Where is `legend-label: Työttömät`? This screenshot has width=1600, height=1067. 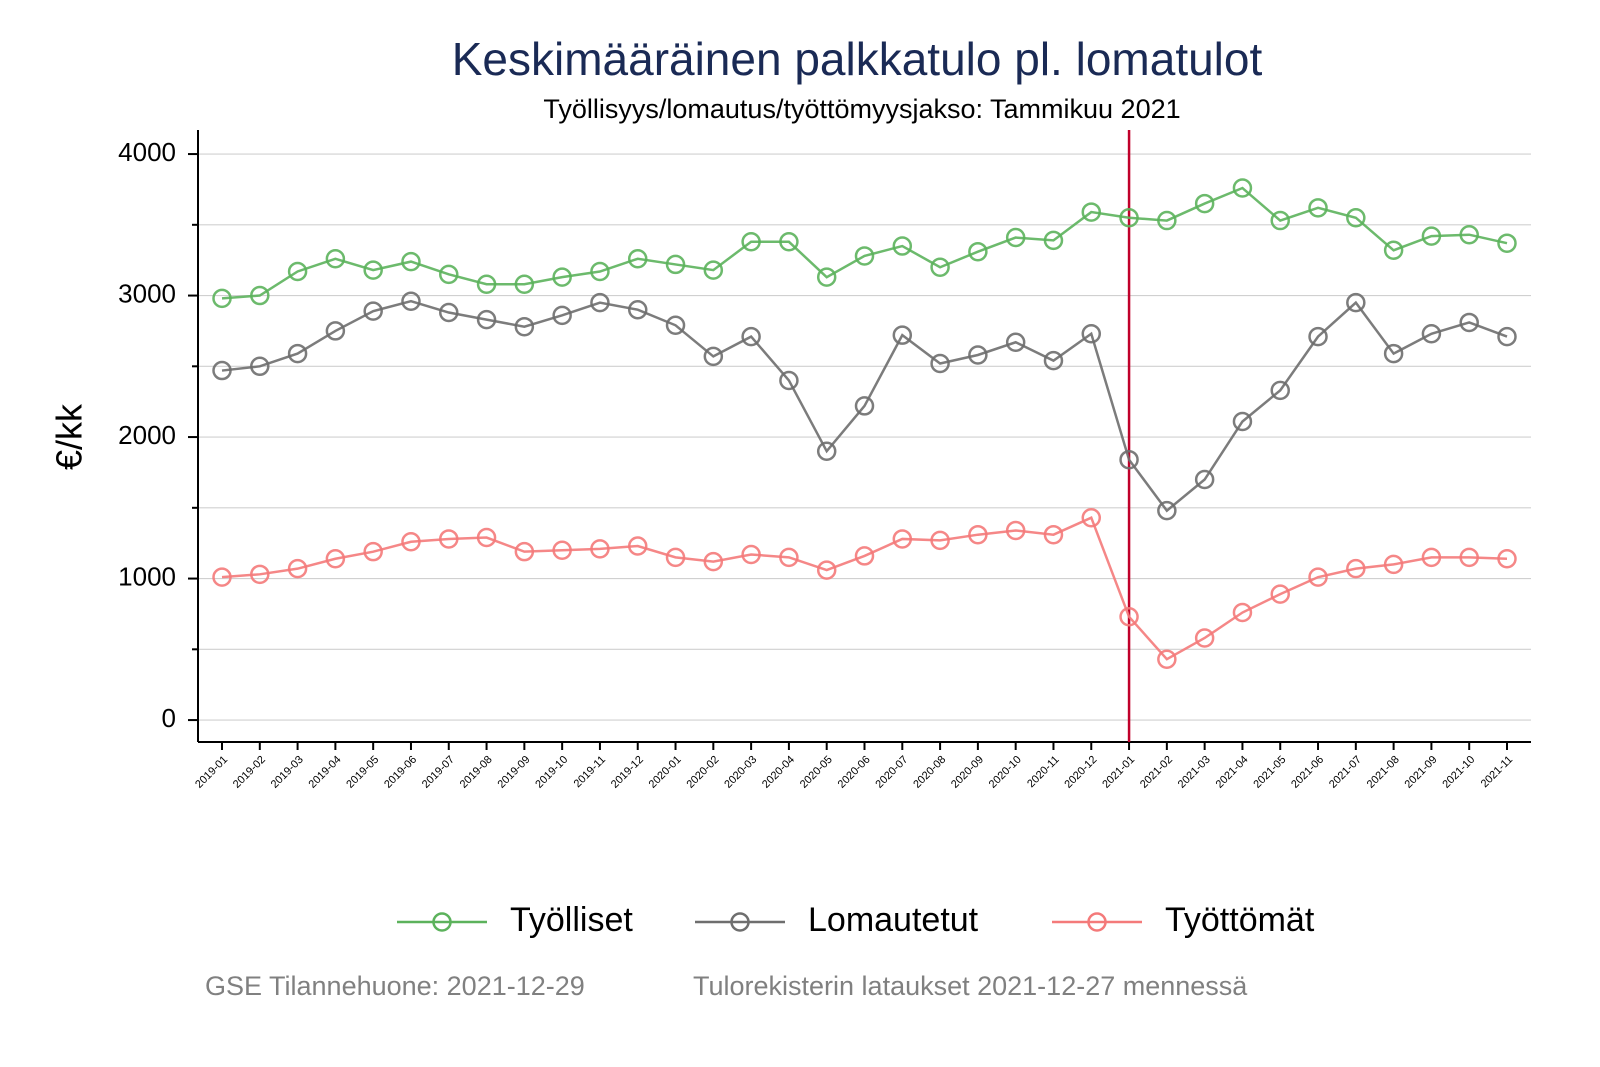
legend-label: Työttömät is located at coordinates (1240, 920).